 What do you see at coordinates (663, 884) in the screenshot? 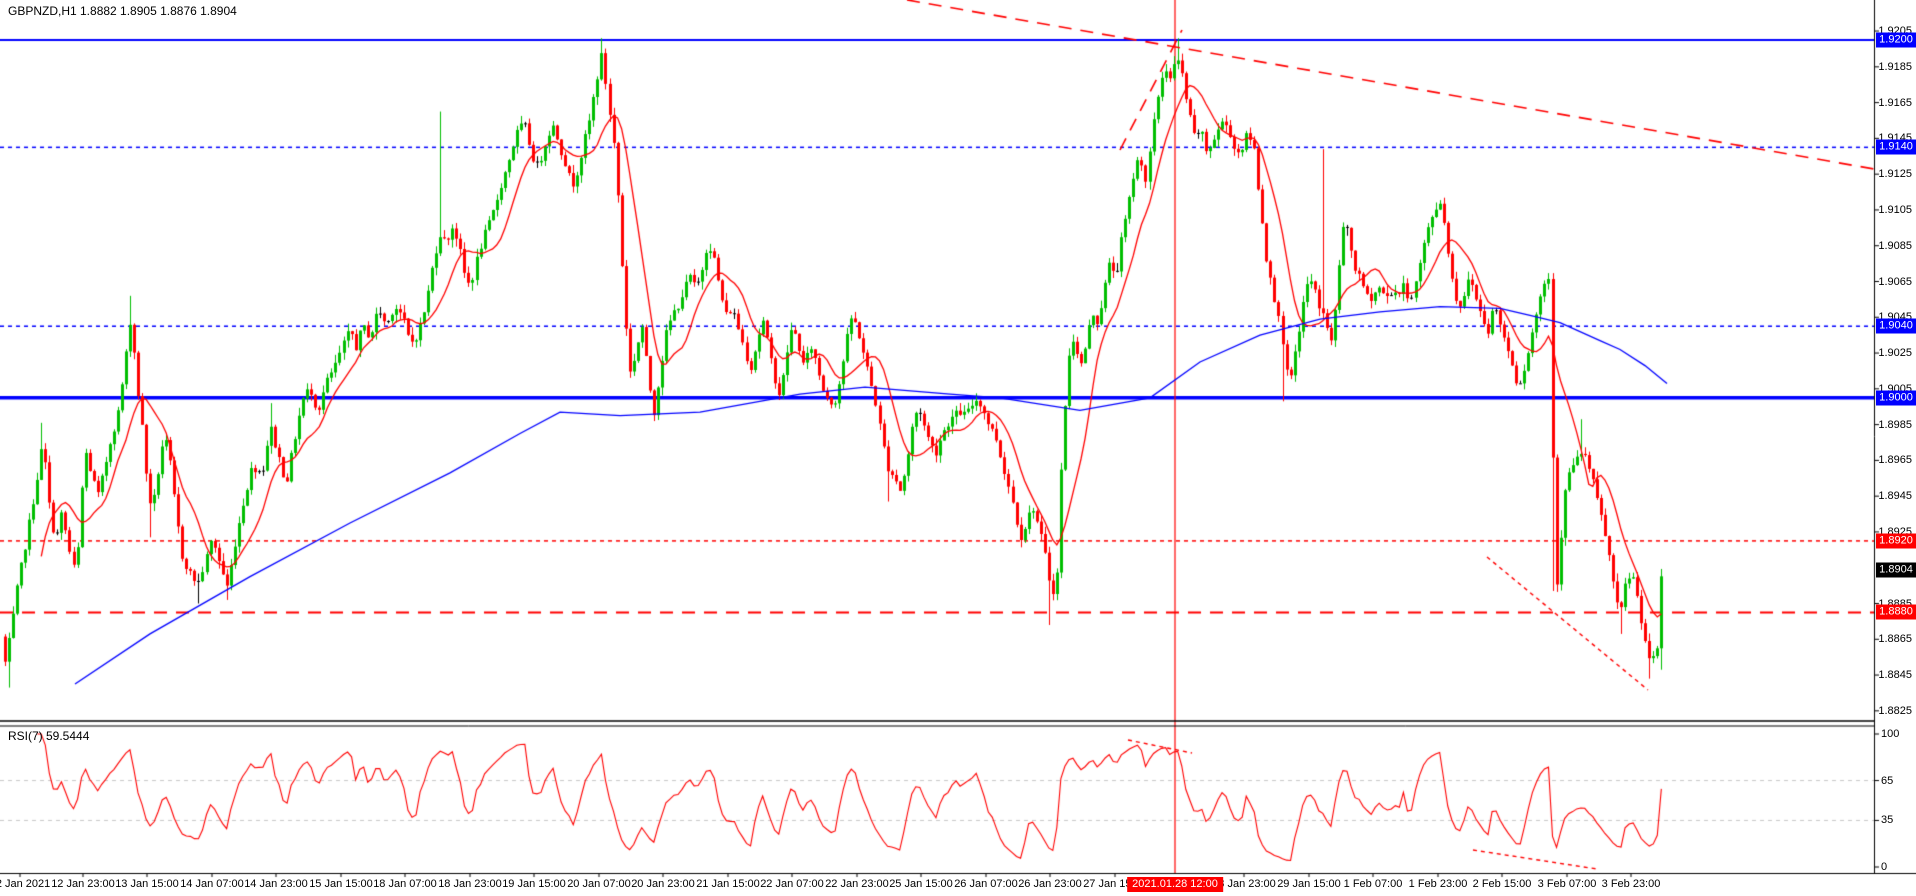
I see `time-tick-label: 20 Jan 23:00` at bounding box center [663, 884].